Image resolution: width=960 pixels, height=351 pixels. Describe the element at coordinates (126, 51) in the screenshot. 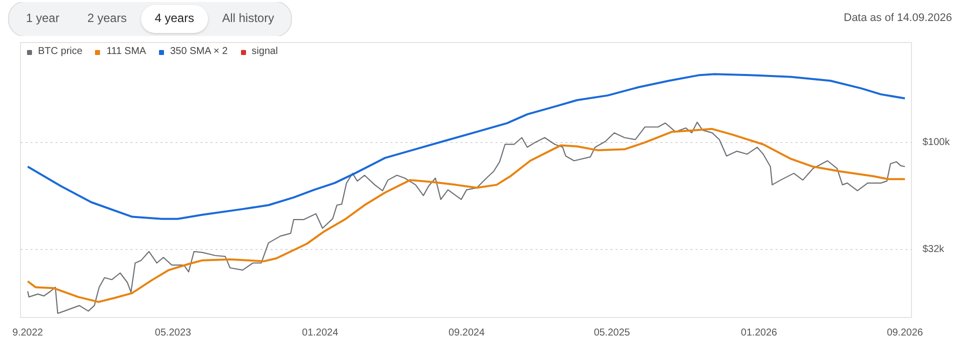

I see `legend-label: 111 SMA` at that location.